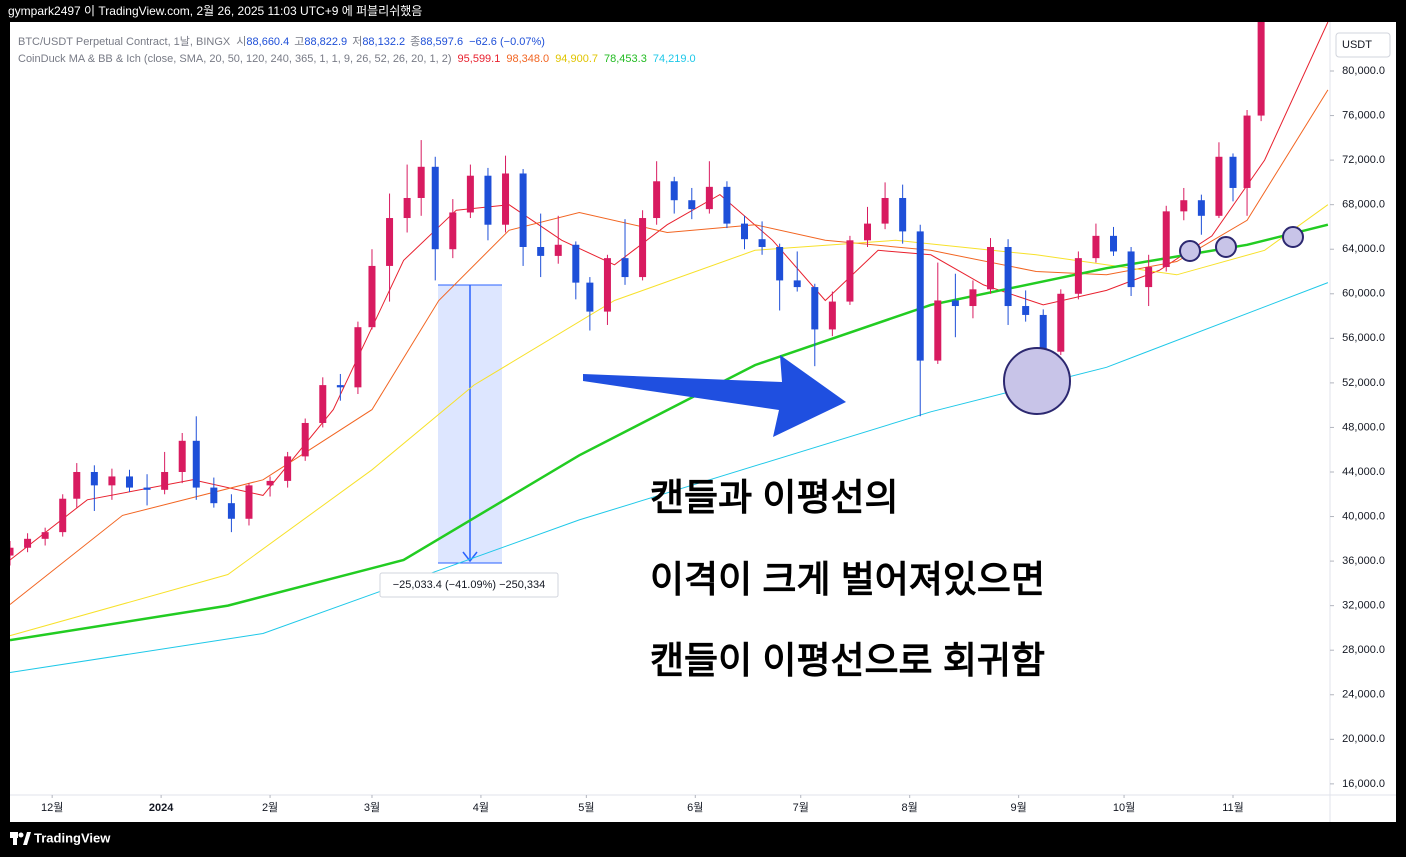 The image size is (1406, 857). I want to click on annotation: 캔들과 이평선의, so click(774, 497).